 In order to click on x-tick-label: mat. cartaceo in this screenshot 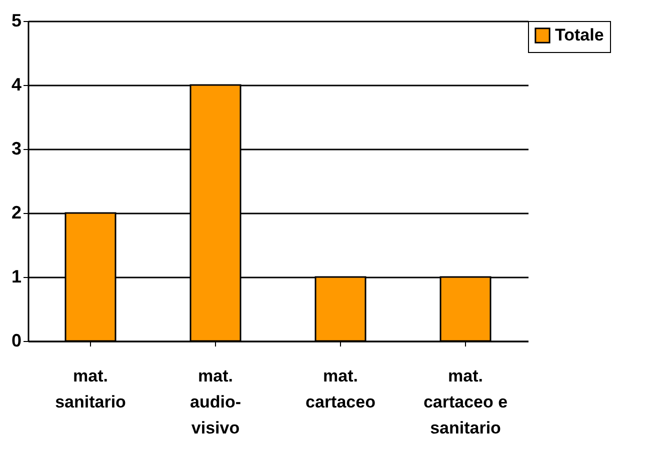, I will do `click(341, 389)`.